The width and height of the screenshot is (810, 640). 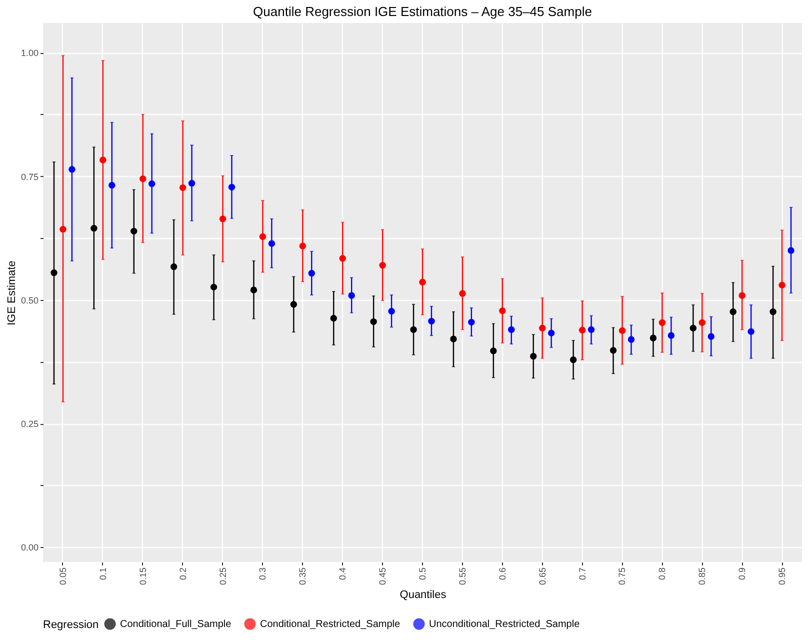 I want to click on x-tick-label: 0.7, so click(x=582, y=574).